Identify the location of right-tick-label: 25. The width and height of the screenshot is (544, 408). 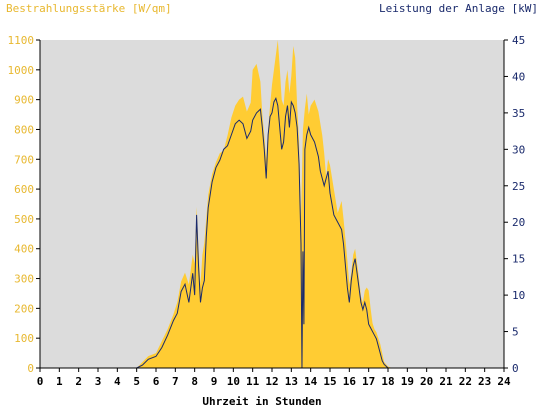
(518, 186).